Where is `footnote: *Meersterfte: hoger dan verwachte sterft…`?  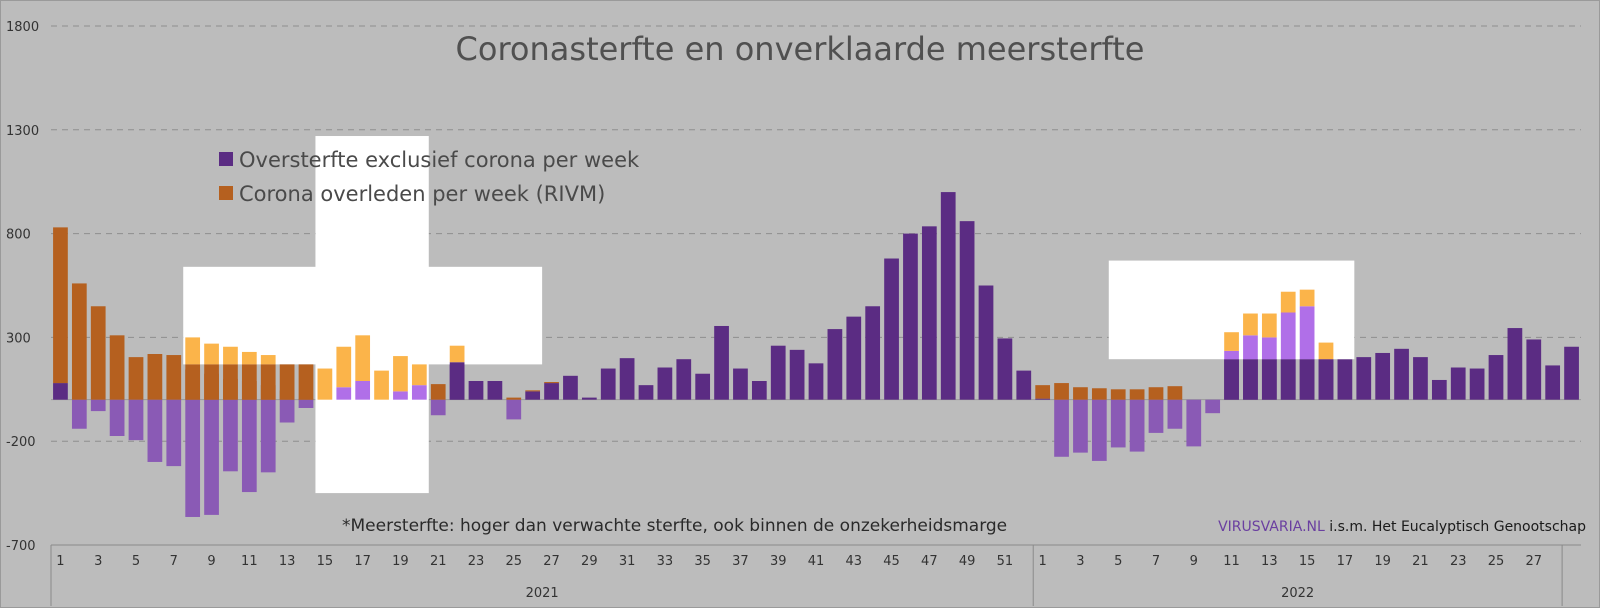 footnote: *Meersterfte: hoger dan verwachte sterft… is located at coordinates (674, 526).